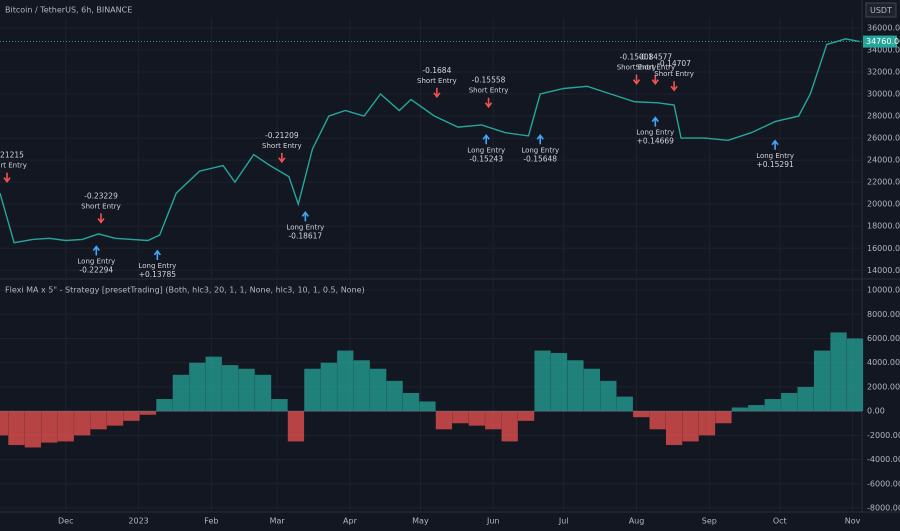 The image size is (900, 531). I want to click on currency: USDT, so click(881, 10).